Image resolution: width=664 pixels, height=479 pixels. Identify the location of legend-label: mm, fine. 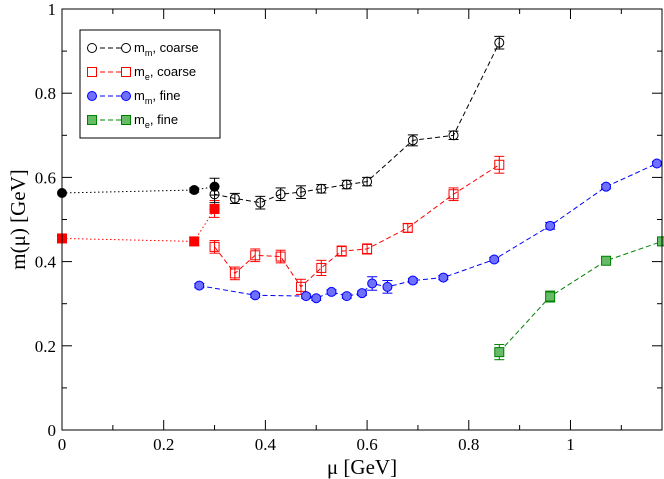
(157, 97).